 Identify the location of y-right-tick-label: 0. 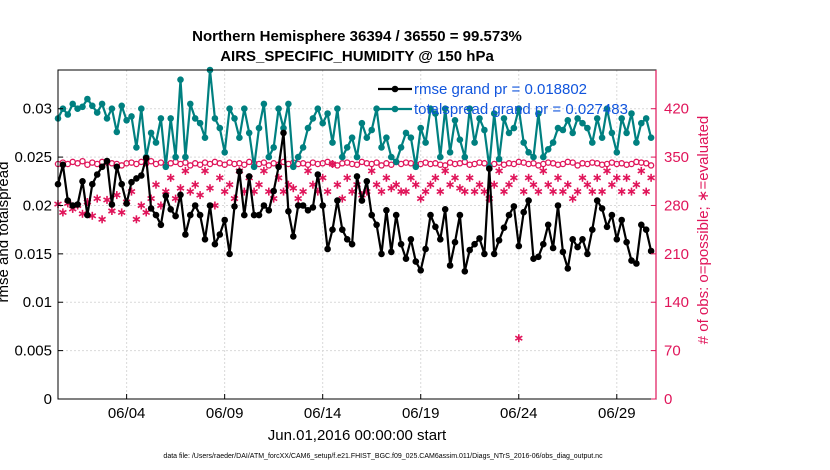
(668, 399).